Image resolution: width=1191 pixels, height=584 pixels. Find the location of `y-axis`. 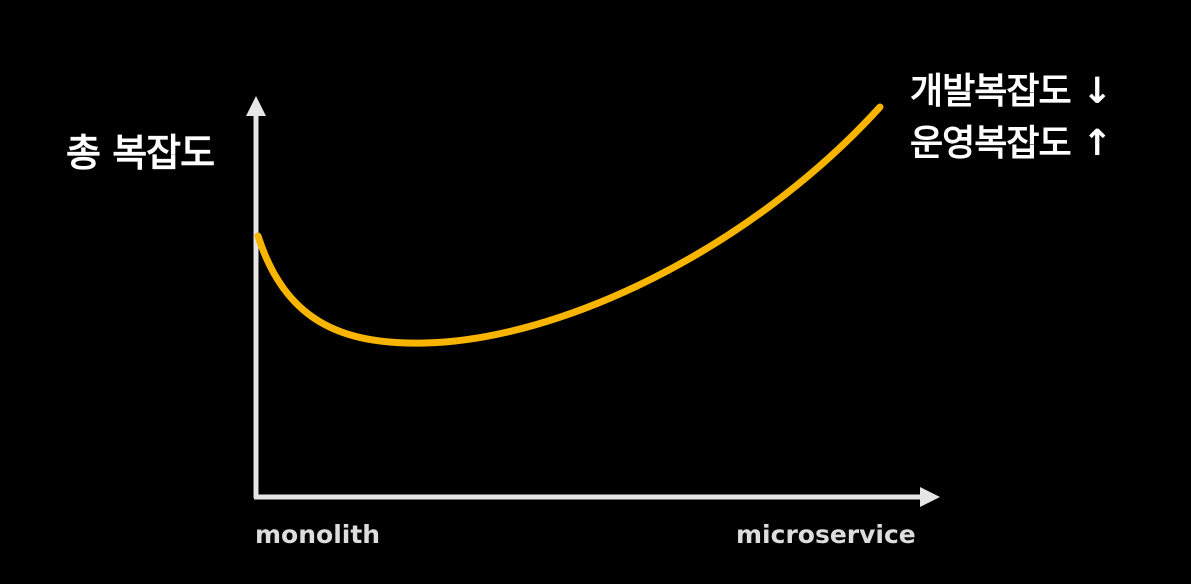

y-axis is located at coordinates (256, 297).